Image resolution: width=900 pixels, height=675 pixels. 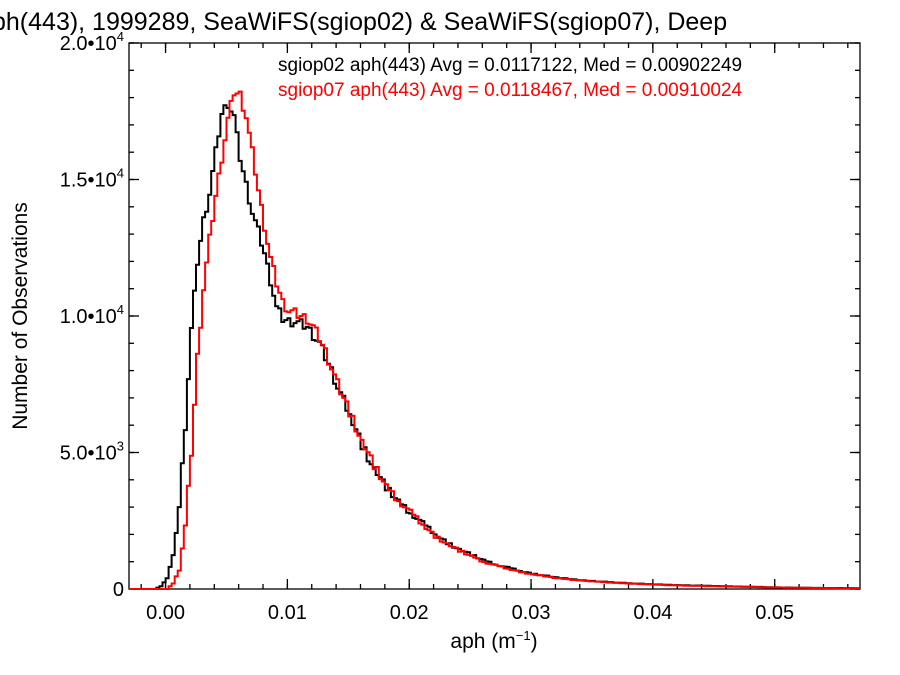 What do you see at coordinates (88, 317) in the screenshot?
I see `y-tick-label-base: 1.0•10` at bounding box center [88, 317].